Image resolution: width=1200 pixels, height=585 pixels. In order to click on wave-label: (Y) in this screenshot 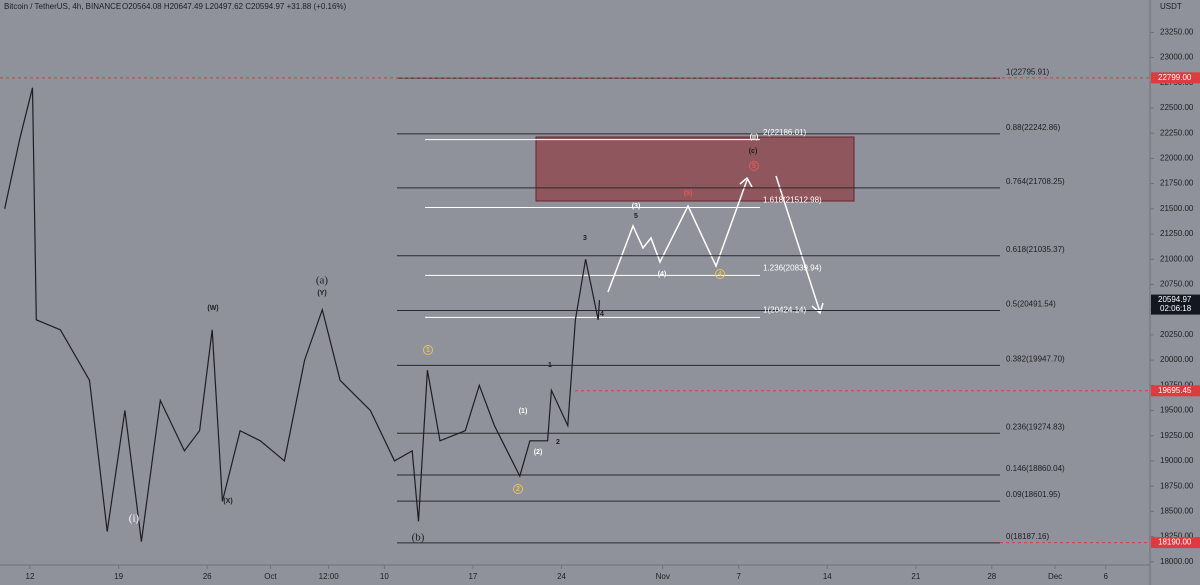, I will do `click(321, 293)`.